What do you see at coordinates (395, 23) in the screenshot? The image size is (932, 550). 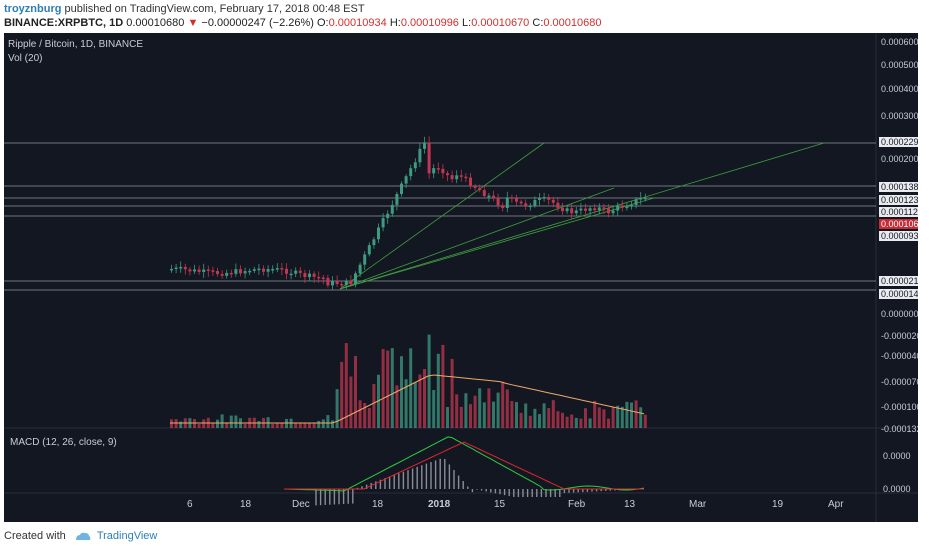 I see `high-label: H:` at bounding box center [395, 23].